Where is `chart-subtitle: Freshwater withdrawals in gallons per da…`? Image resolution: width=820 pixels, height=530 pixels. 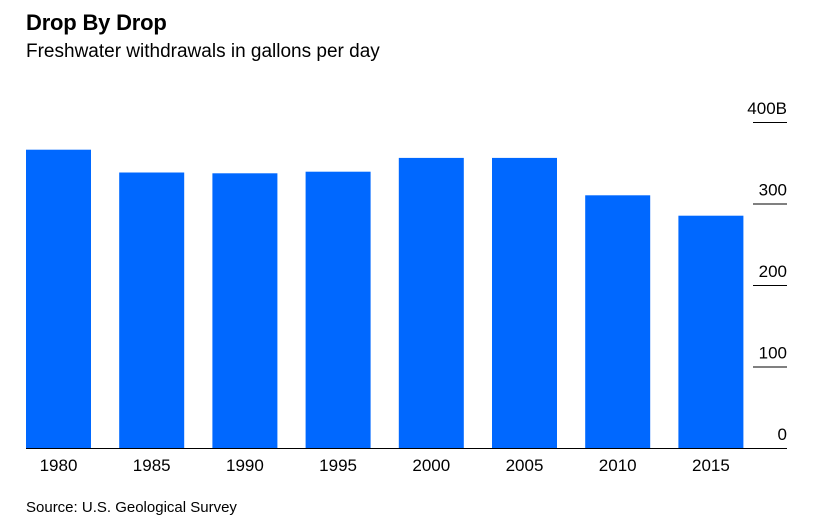 chart-subtitle: Freshwater withdrawals in gallons per da… is located at coordinates (203, 51).